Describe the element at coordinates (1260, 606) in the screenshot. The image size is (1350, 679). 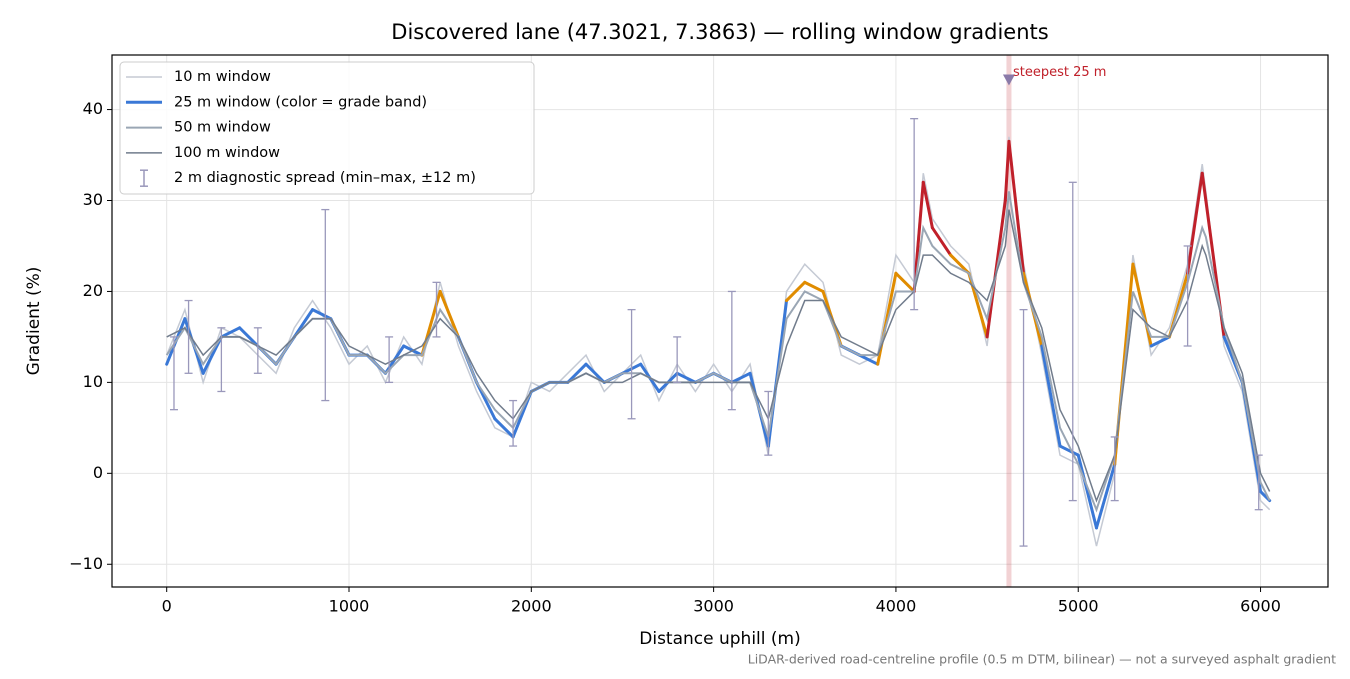
I see `x-tick-label: 6000` at that location.